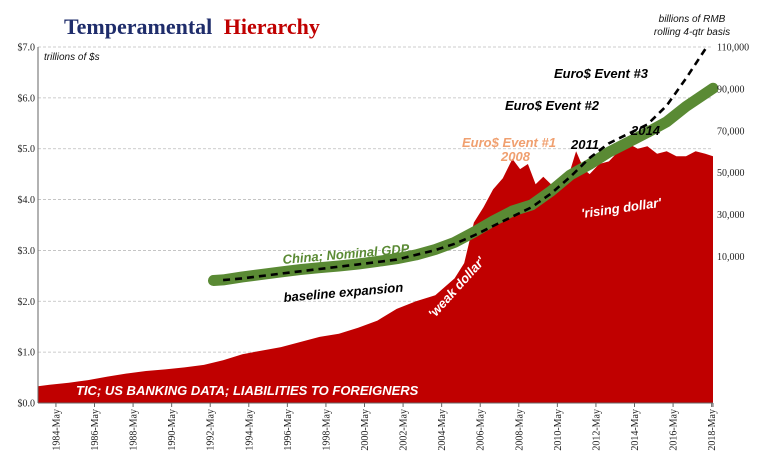 Image resolution: width=769 pixels, height=461 pixels. Describe the element at coordinates (404, 430) in the screenshot. I see `x-tick-label: 2002-May` at that location.